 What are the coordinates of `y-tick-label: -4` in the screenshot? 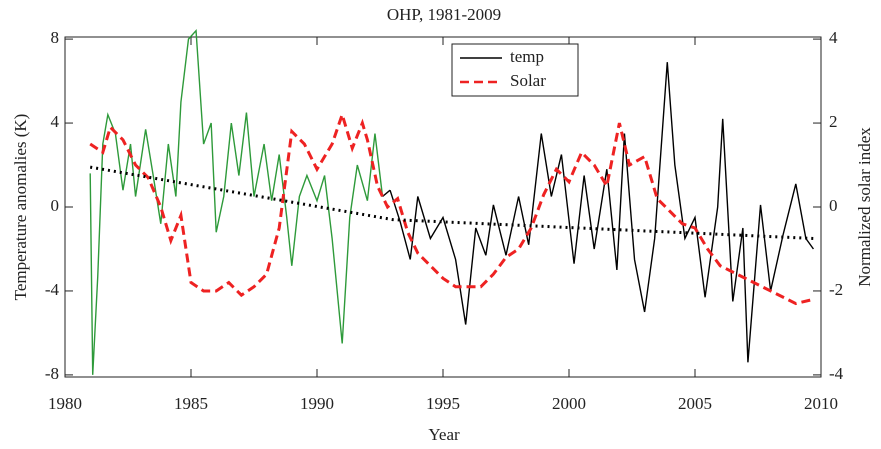 It's located at (52, 289).